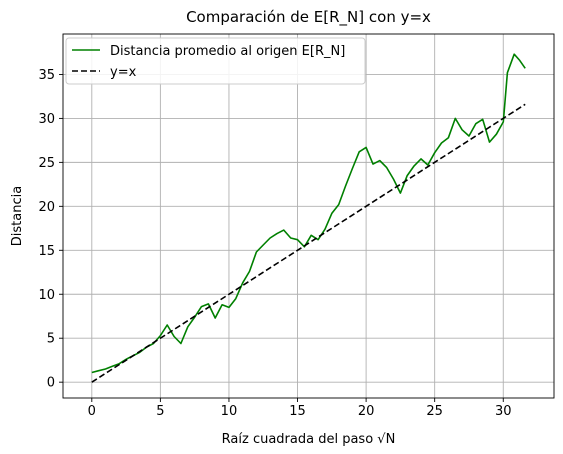 The height and width of the screenshot is (454, 563). I want to click on y-tick-label: 15, so click(46, 251).